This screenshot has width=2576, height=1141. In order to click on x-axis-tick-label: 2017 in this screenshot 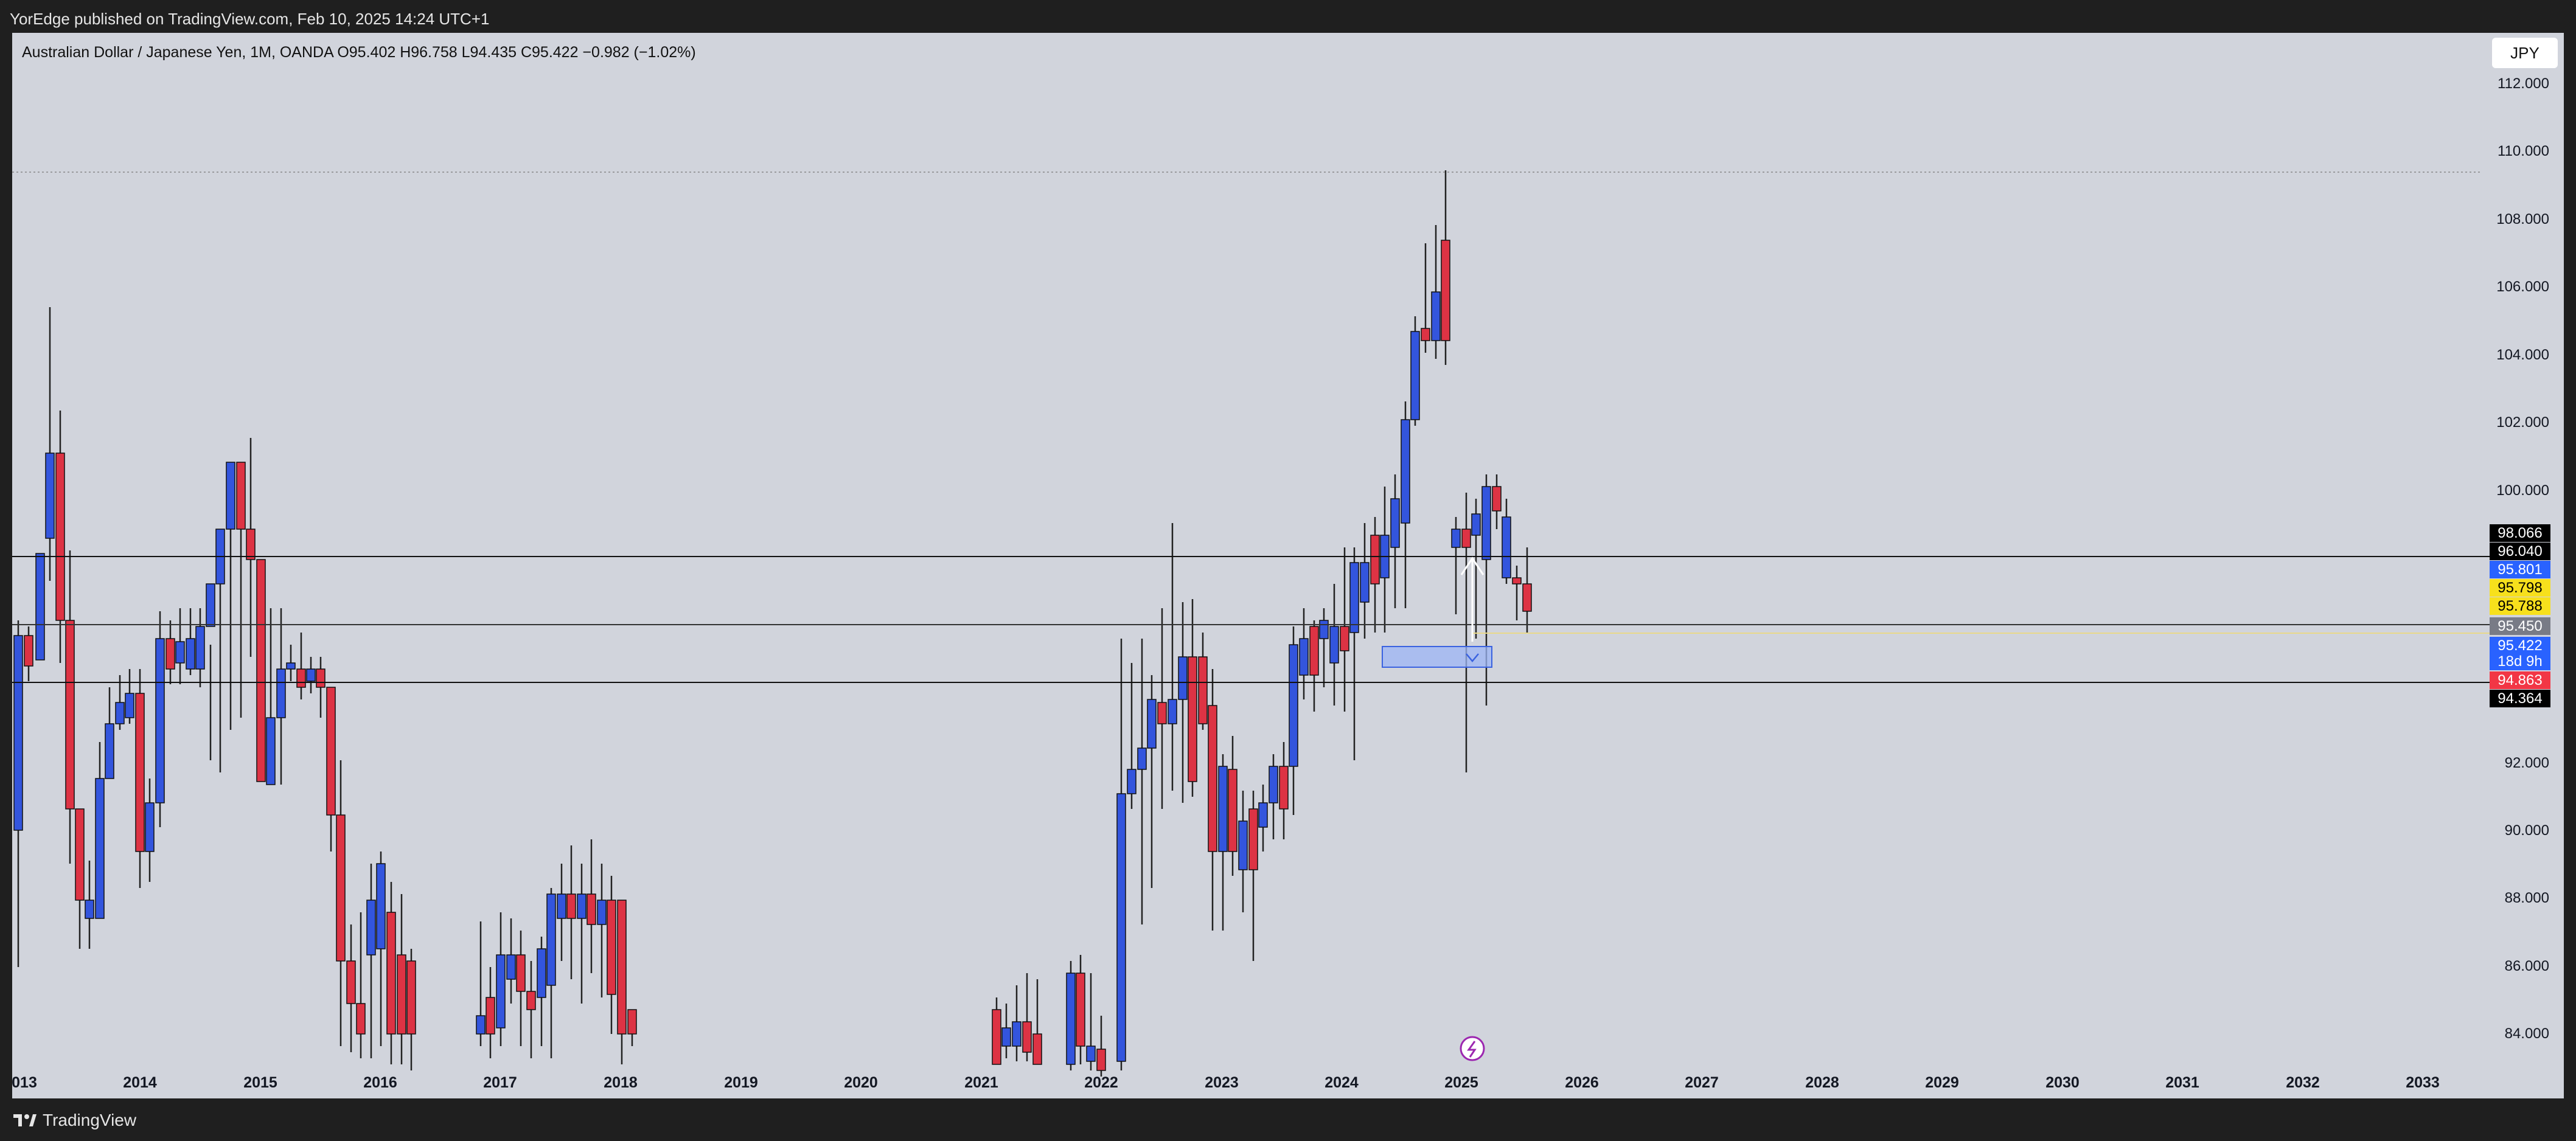, I will do `click(500, 1083)`.